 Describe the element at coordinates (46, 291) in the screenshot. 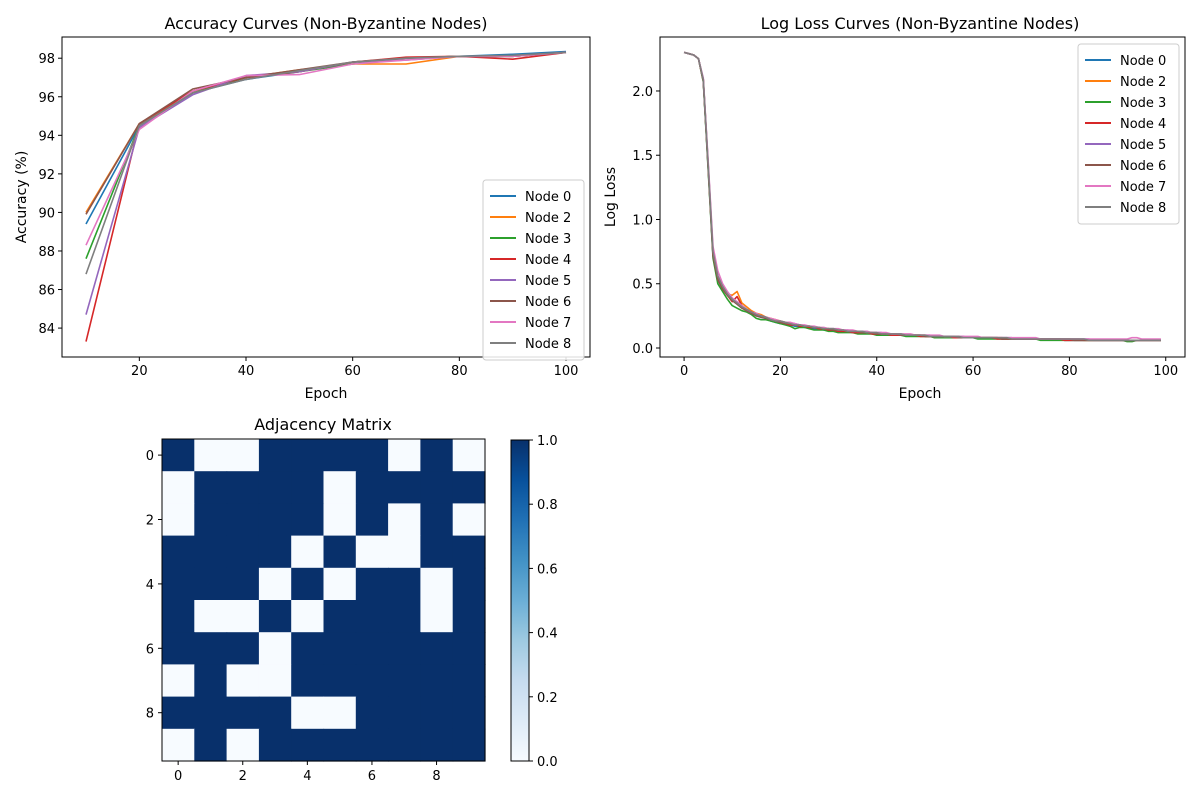

I see `accuracy-y-tick-label: 86` at that location.